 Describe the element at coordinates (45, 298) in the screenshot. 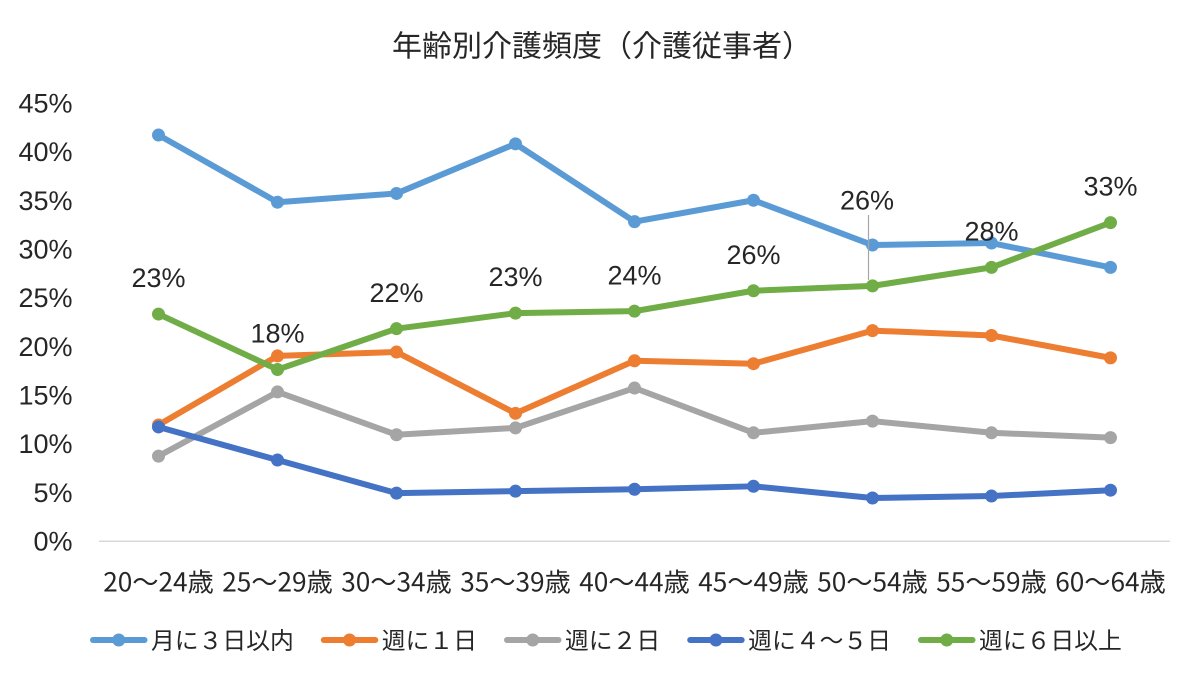

I see `y-axis-tick-label: 25%` at that location.